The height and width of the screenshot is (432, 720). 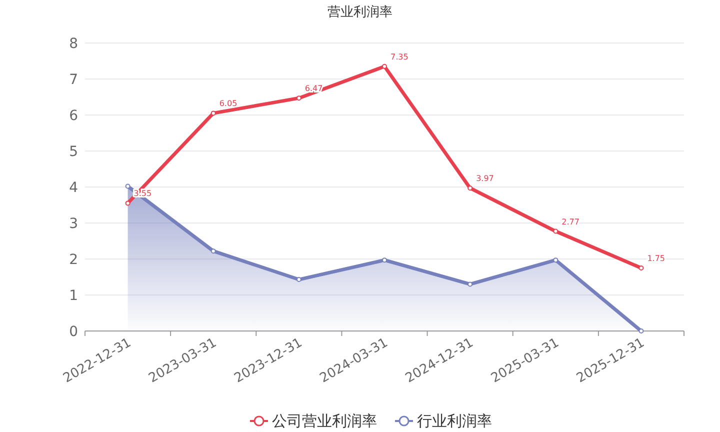 I want to click on chart-title: 营业利润率, so click(x=360, y=12).